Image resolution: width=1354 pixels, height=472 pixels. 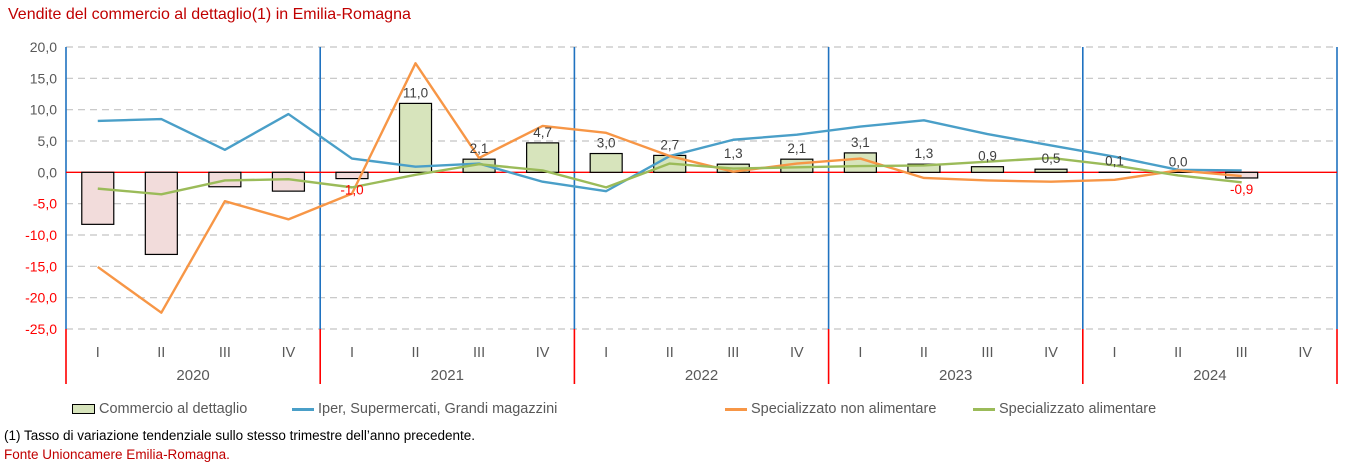 What do you see at coordinates (41, 329) in the screenshot?
I see `y-axis-tick-label: -25,0` at bounding box center [41, 329].